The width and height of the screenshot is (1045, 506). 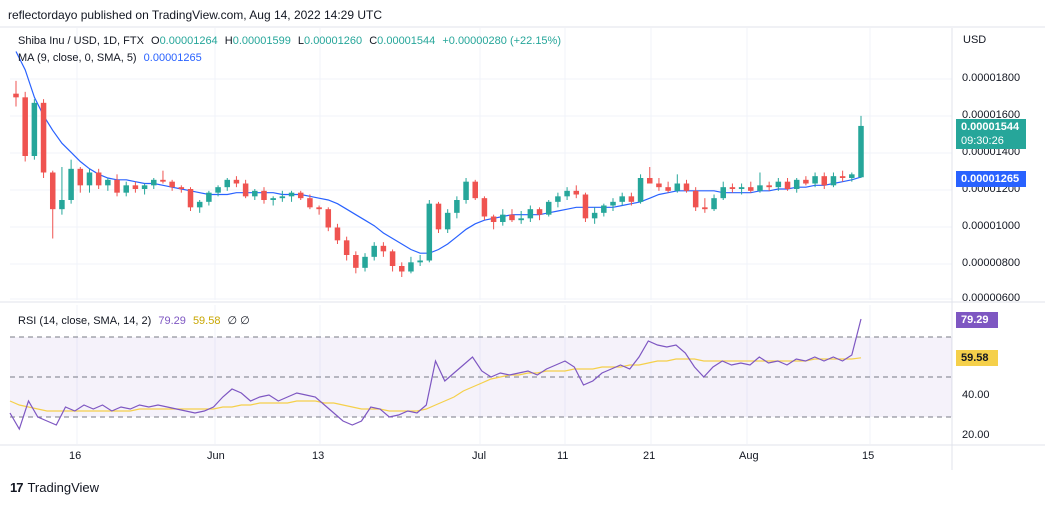 What do you see at coordinates (75, 456) in the screenshot?
I see `time-tick-label: 16` at bounding box center [75, 456].